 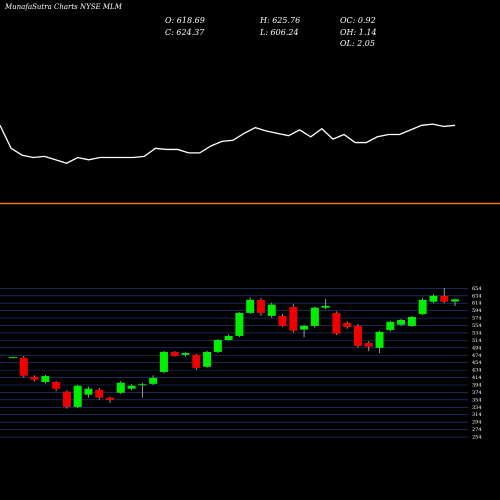 What do you see at coordinates (279, 32) in the screenshot?
I see `stat: L: 606.24` at bounding box center [279, 32].